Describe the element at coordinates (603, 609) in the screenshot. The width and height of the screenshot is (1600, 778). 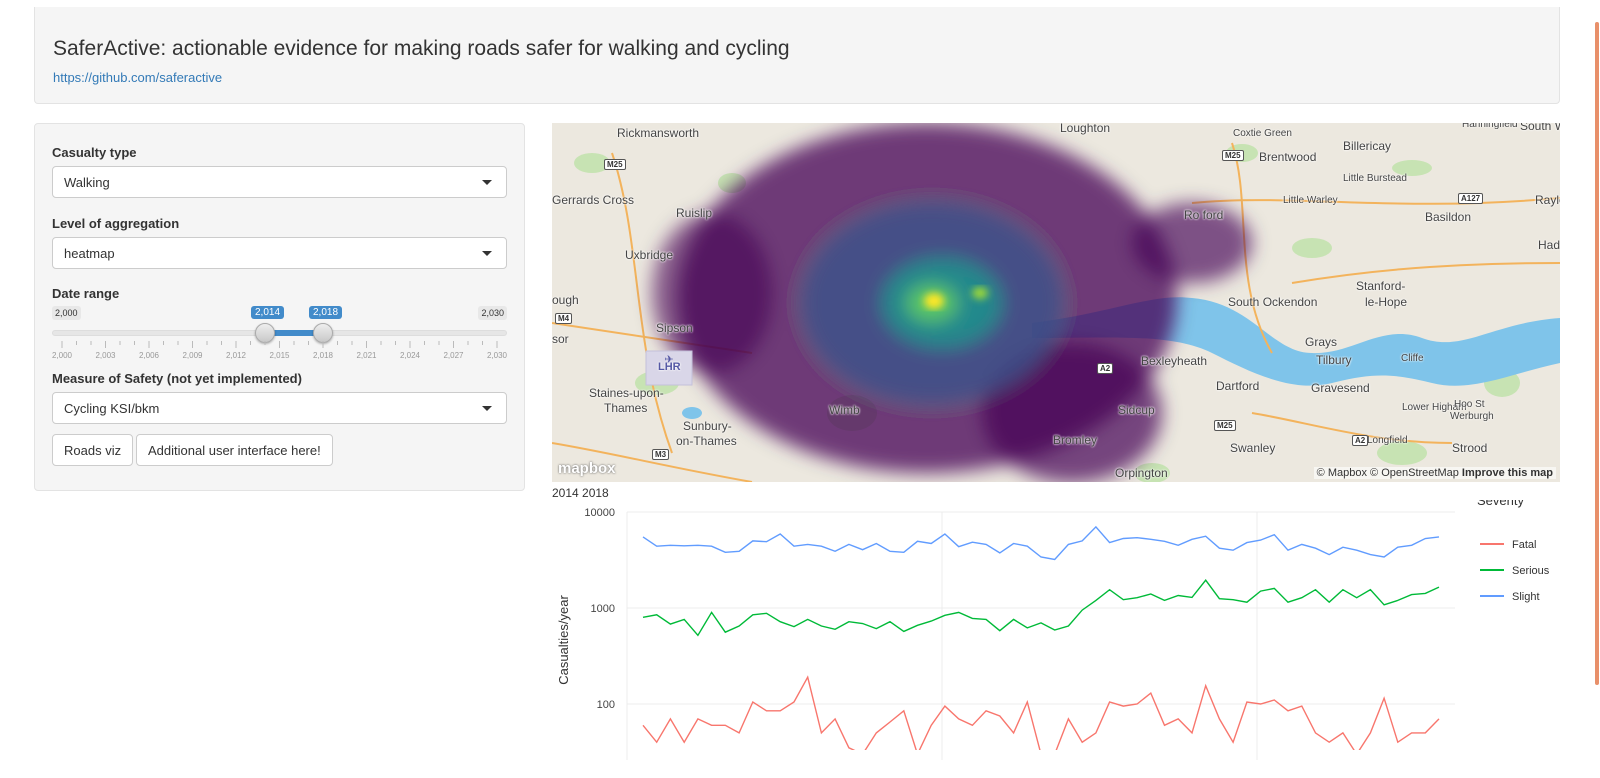
I see `y-tick-label: 1000` at that location.